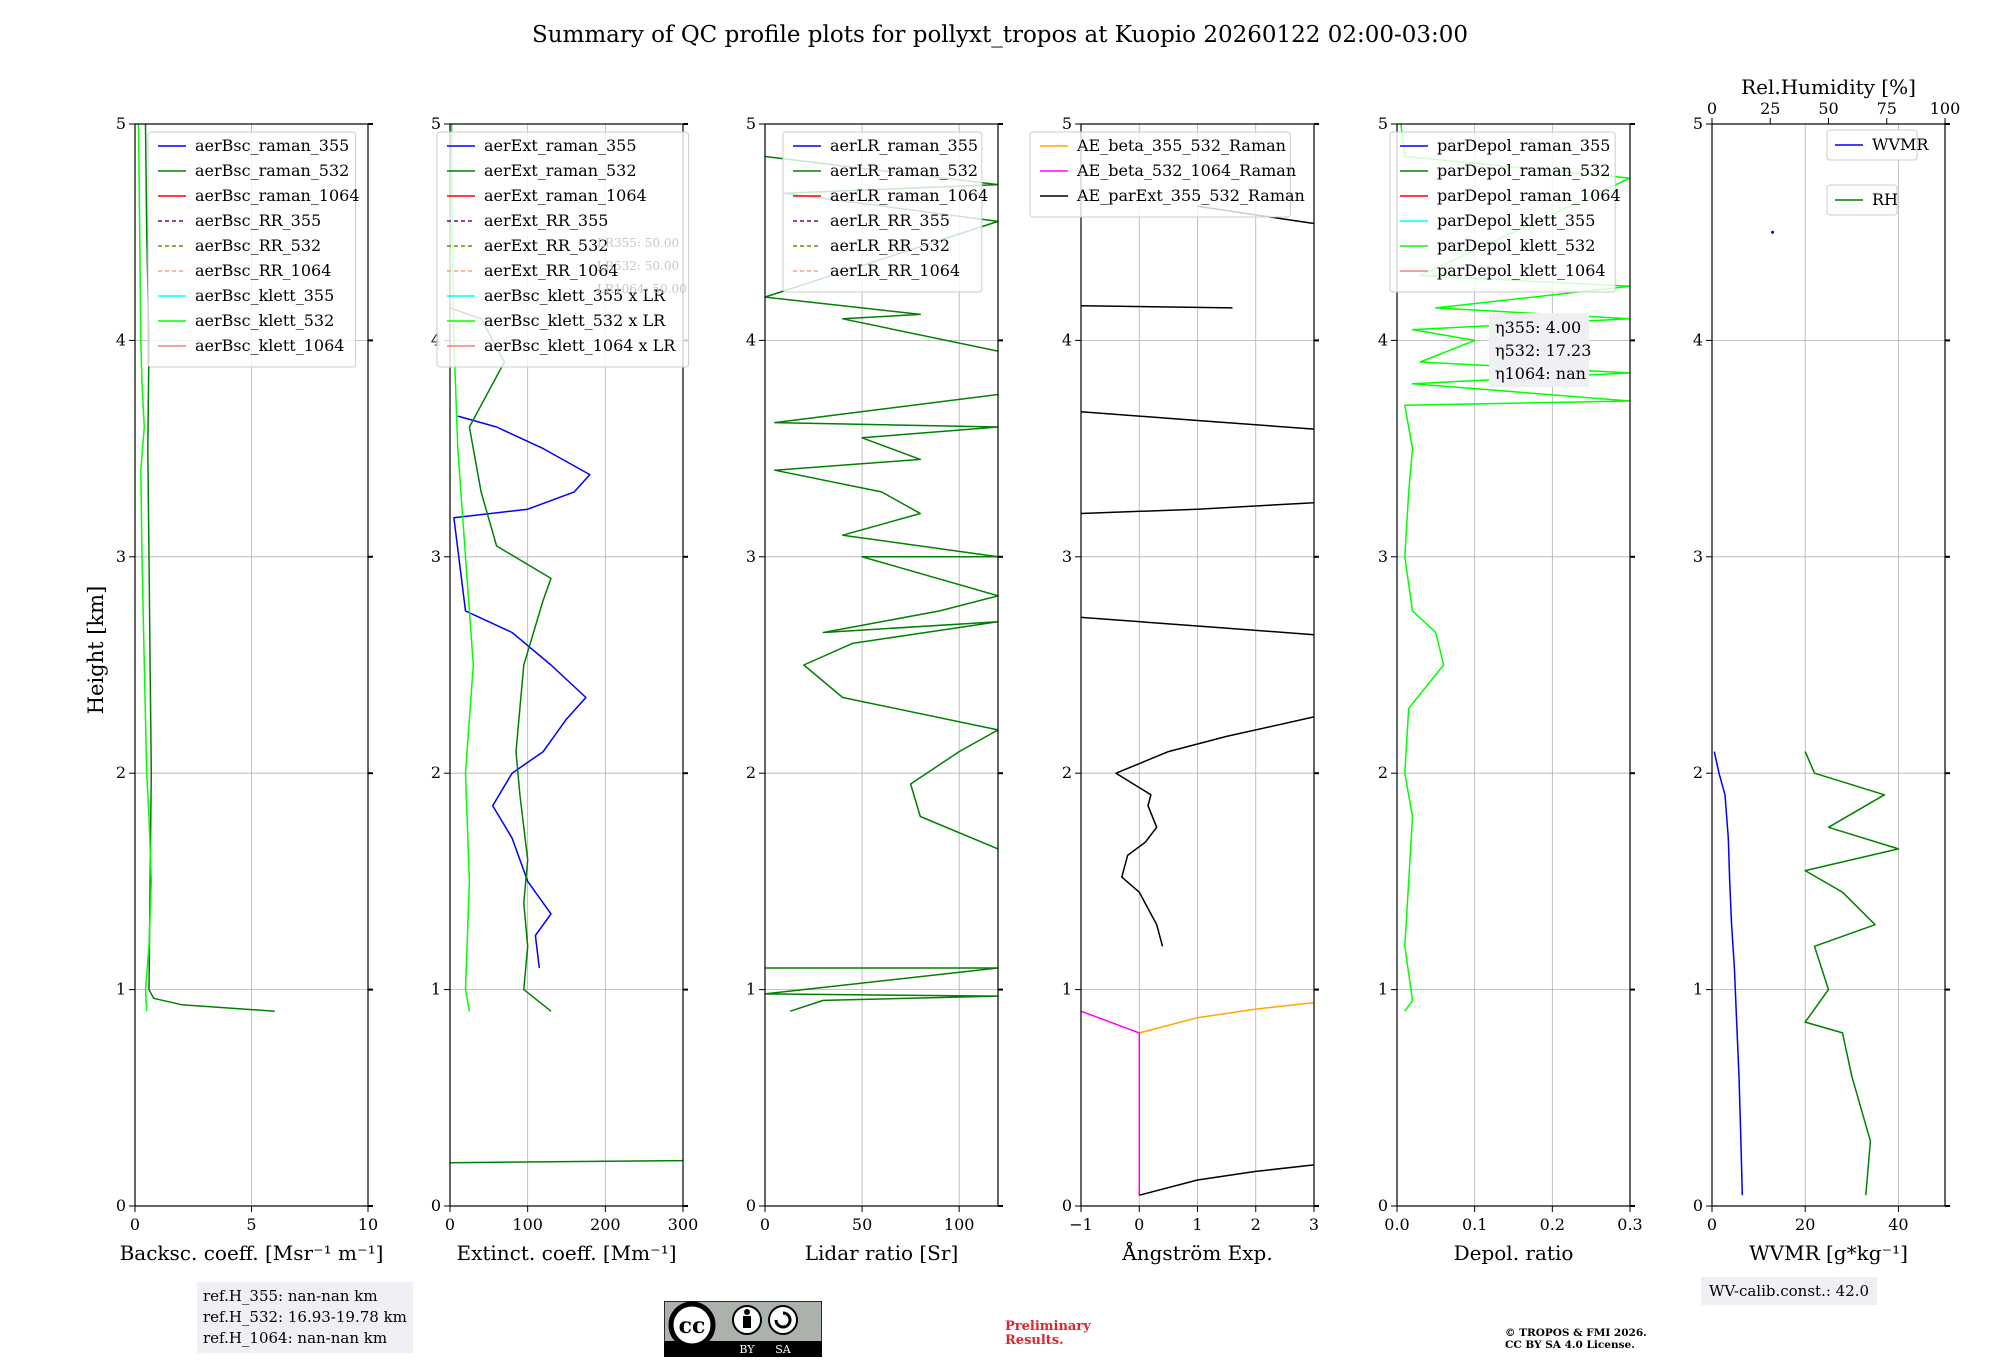  I want to click on series-line-WVMR, so click(1728, 973).